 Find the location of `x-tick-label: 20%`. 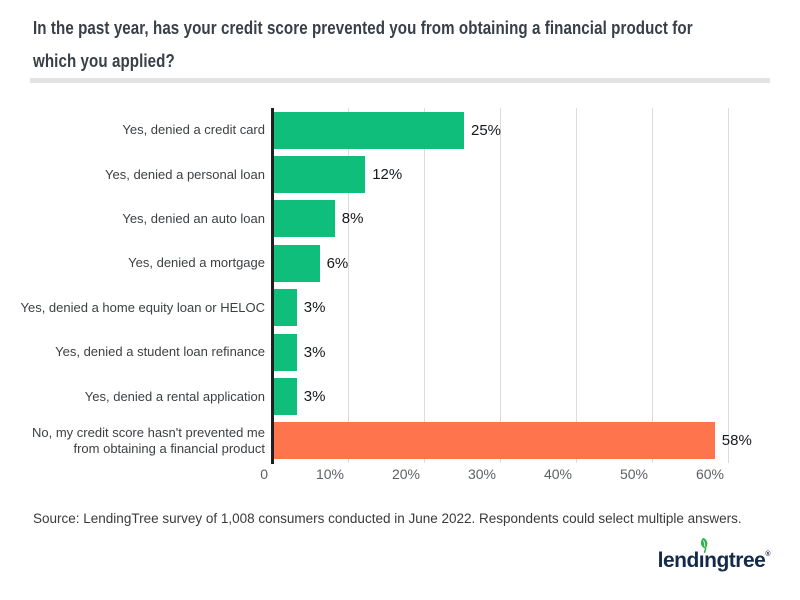

x-tick-label: 20% is located at coordinates (405, 474).